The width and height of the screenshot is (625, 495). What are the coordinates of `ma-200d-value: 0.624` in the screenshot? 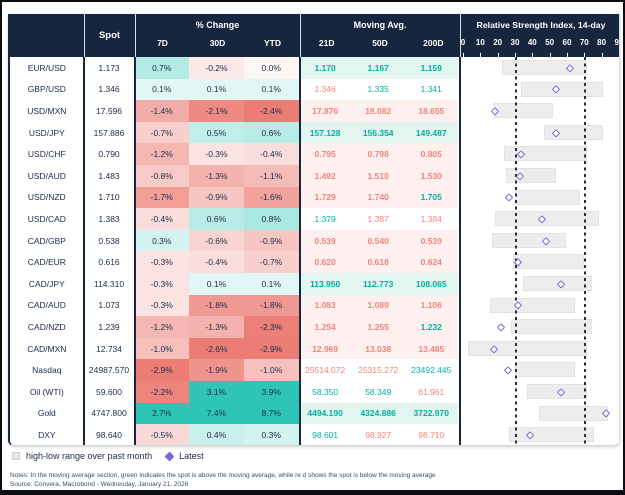 It's located at (431, 262).